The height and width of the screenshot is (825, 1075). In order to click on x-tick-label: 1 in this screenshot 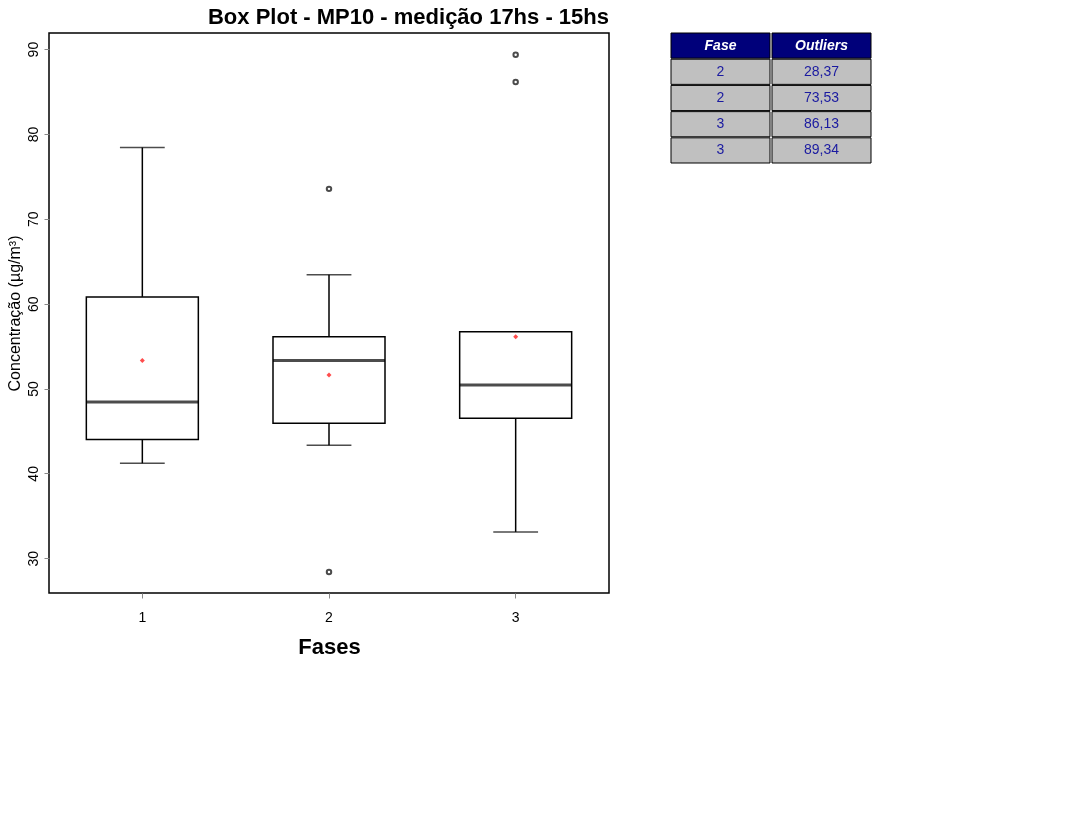, I will do `click(142, 616)`.